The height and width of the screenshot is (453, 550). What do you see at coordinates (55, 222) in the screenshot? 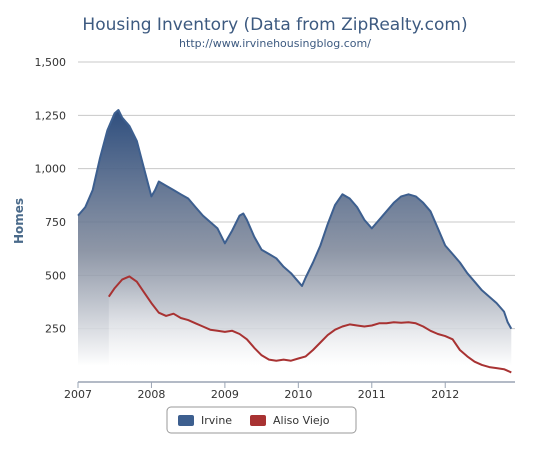
I see `y-tick-label: 750` at bounding box center [55, 222].